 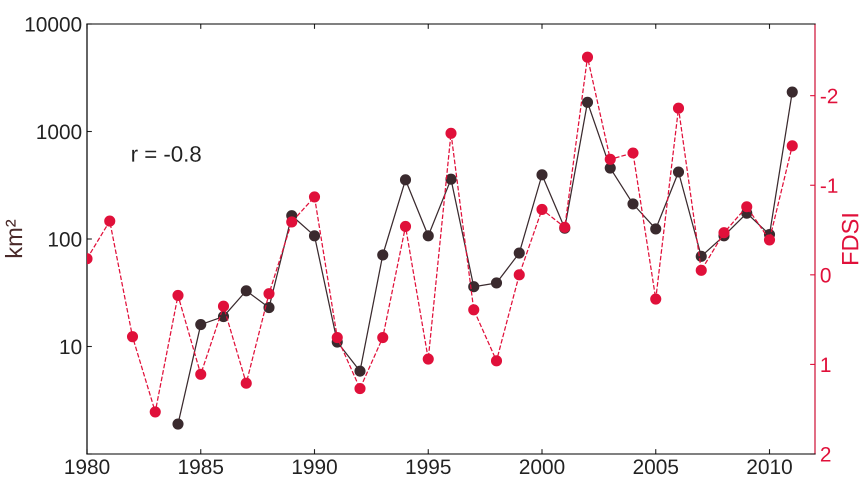 I want to click on x-tick-label: 2010, so click(x=769, y=466).